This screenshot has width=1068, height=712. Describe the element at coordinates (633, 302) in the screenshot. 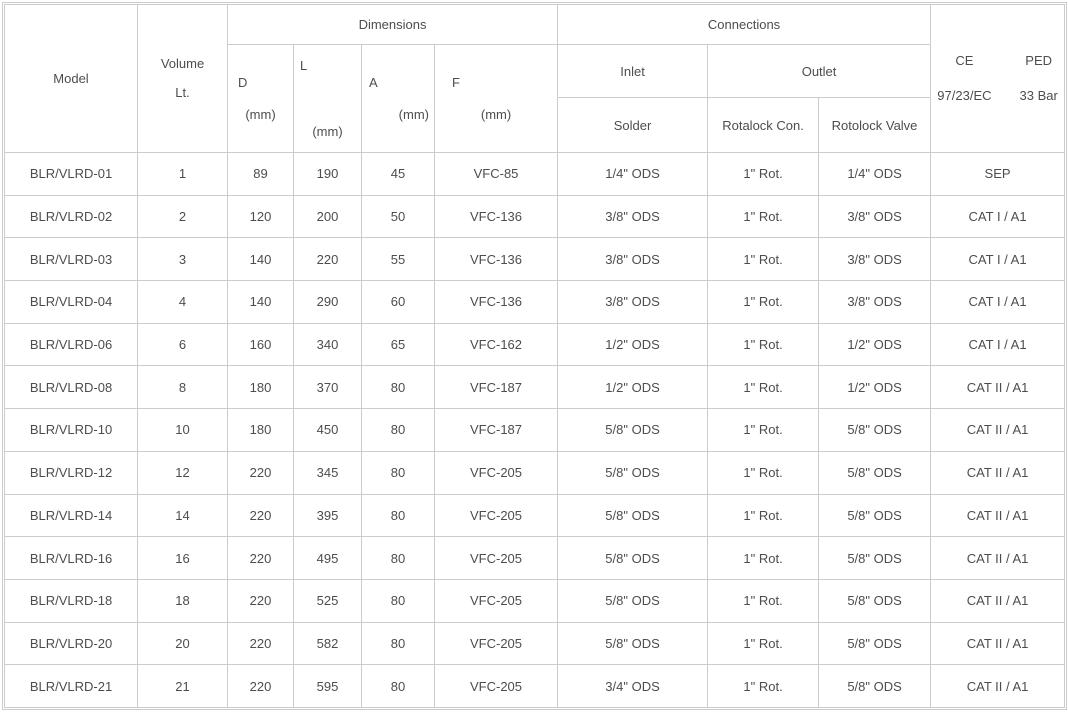

I see `cell-inlet-solder: 3/8" ODS` at that location.